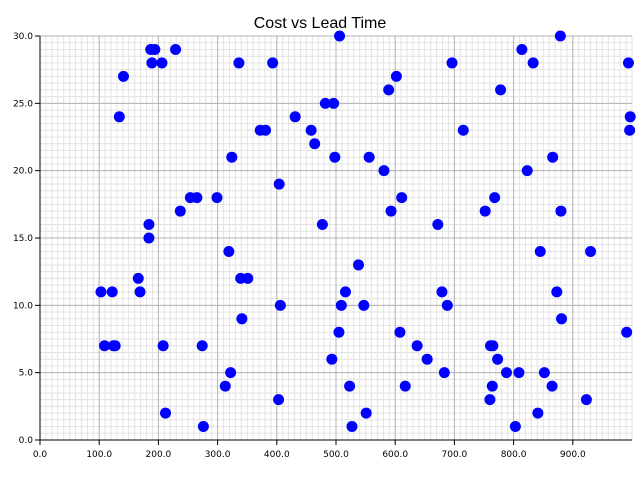 The width and height of the screenshot is (640, 480). I want to click on x-tick-label: 400.0, so click(277, 455).